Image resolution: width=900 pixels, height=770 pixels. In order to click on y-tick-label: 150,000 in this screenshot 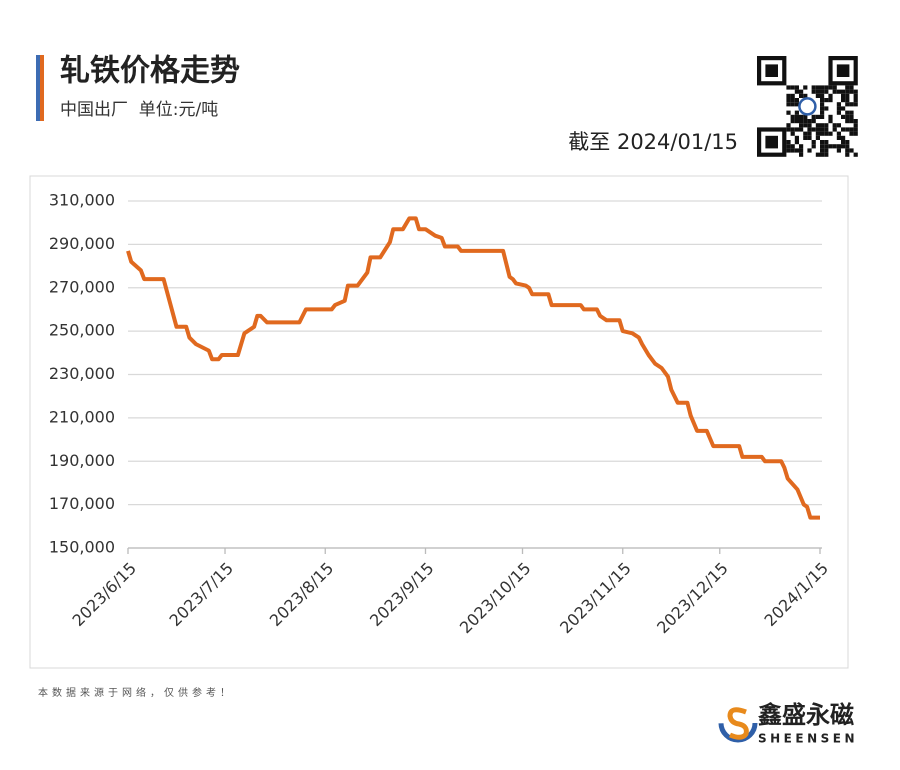, I will do `click(82, 547)`.